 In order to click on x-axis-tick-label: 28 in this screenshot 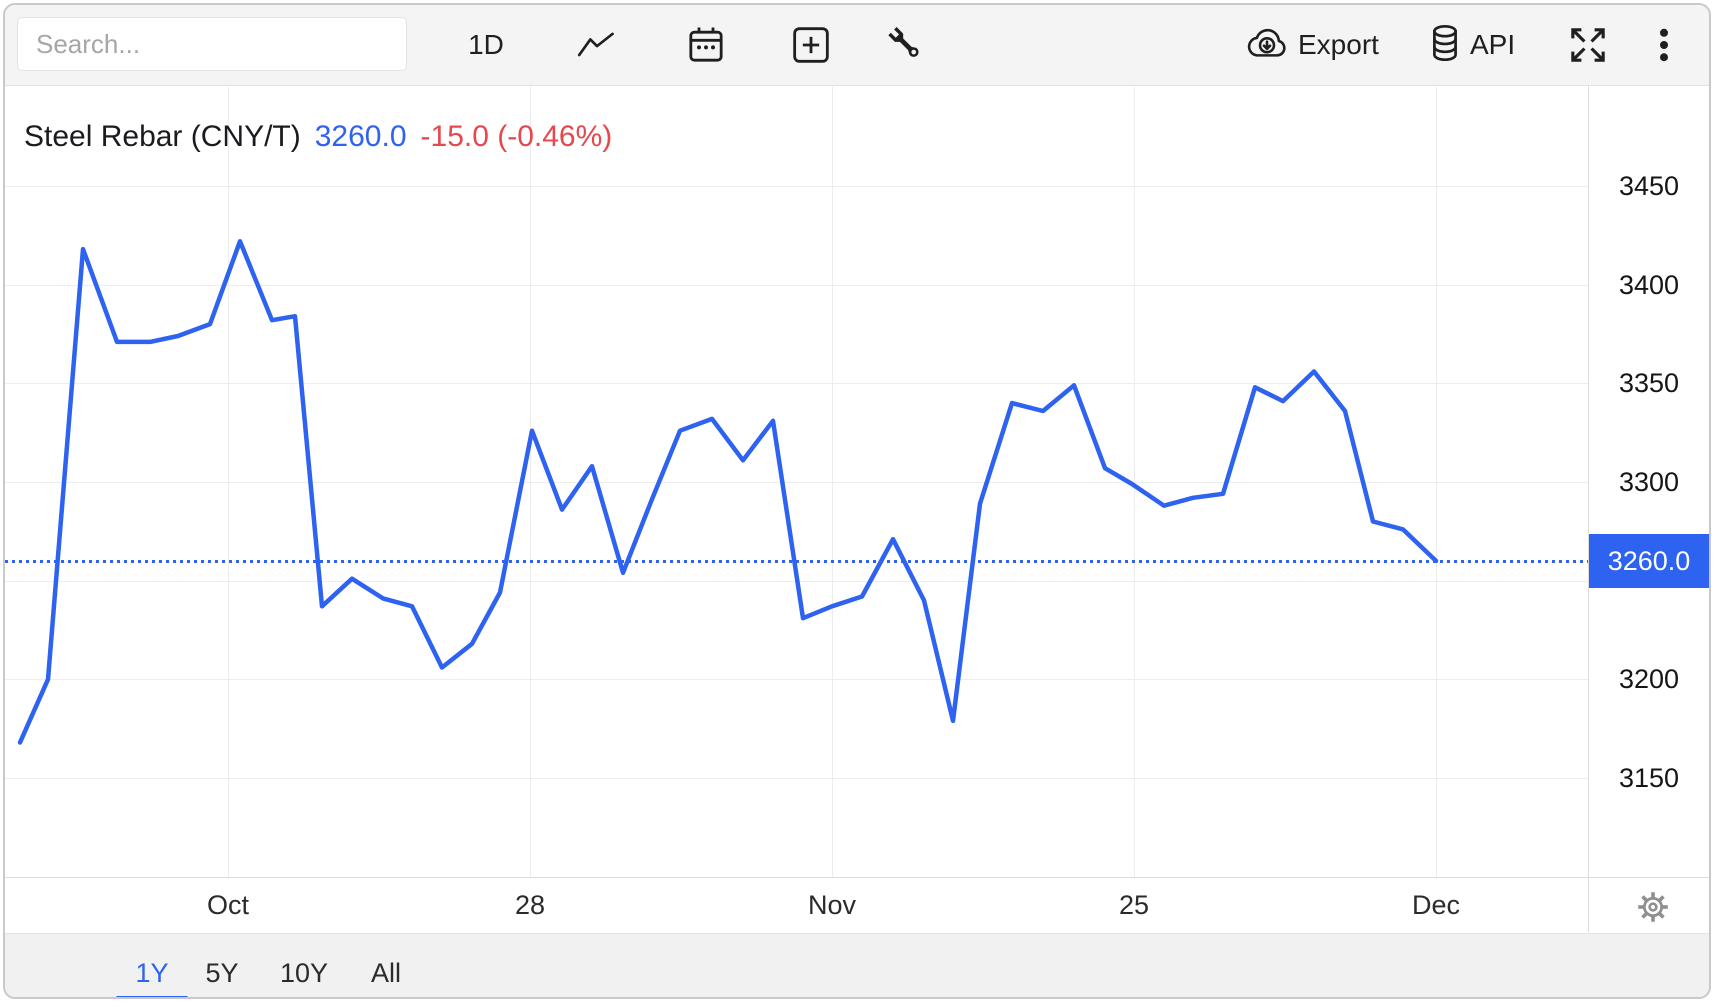, I will do `click(530, 905)`.